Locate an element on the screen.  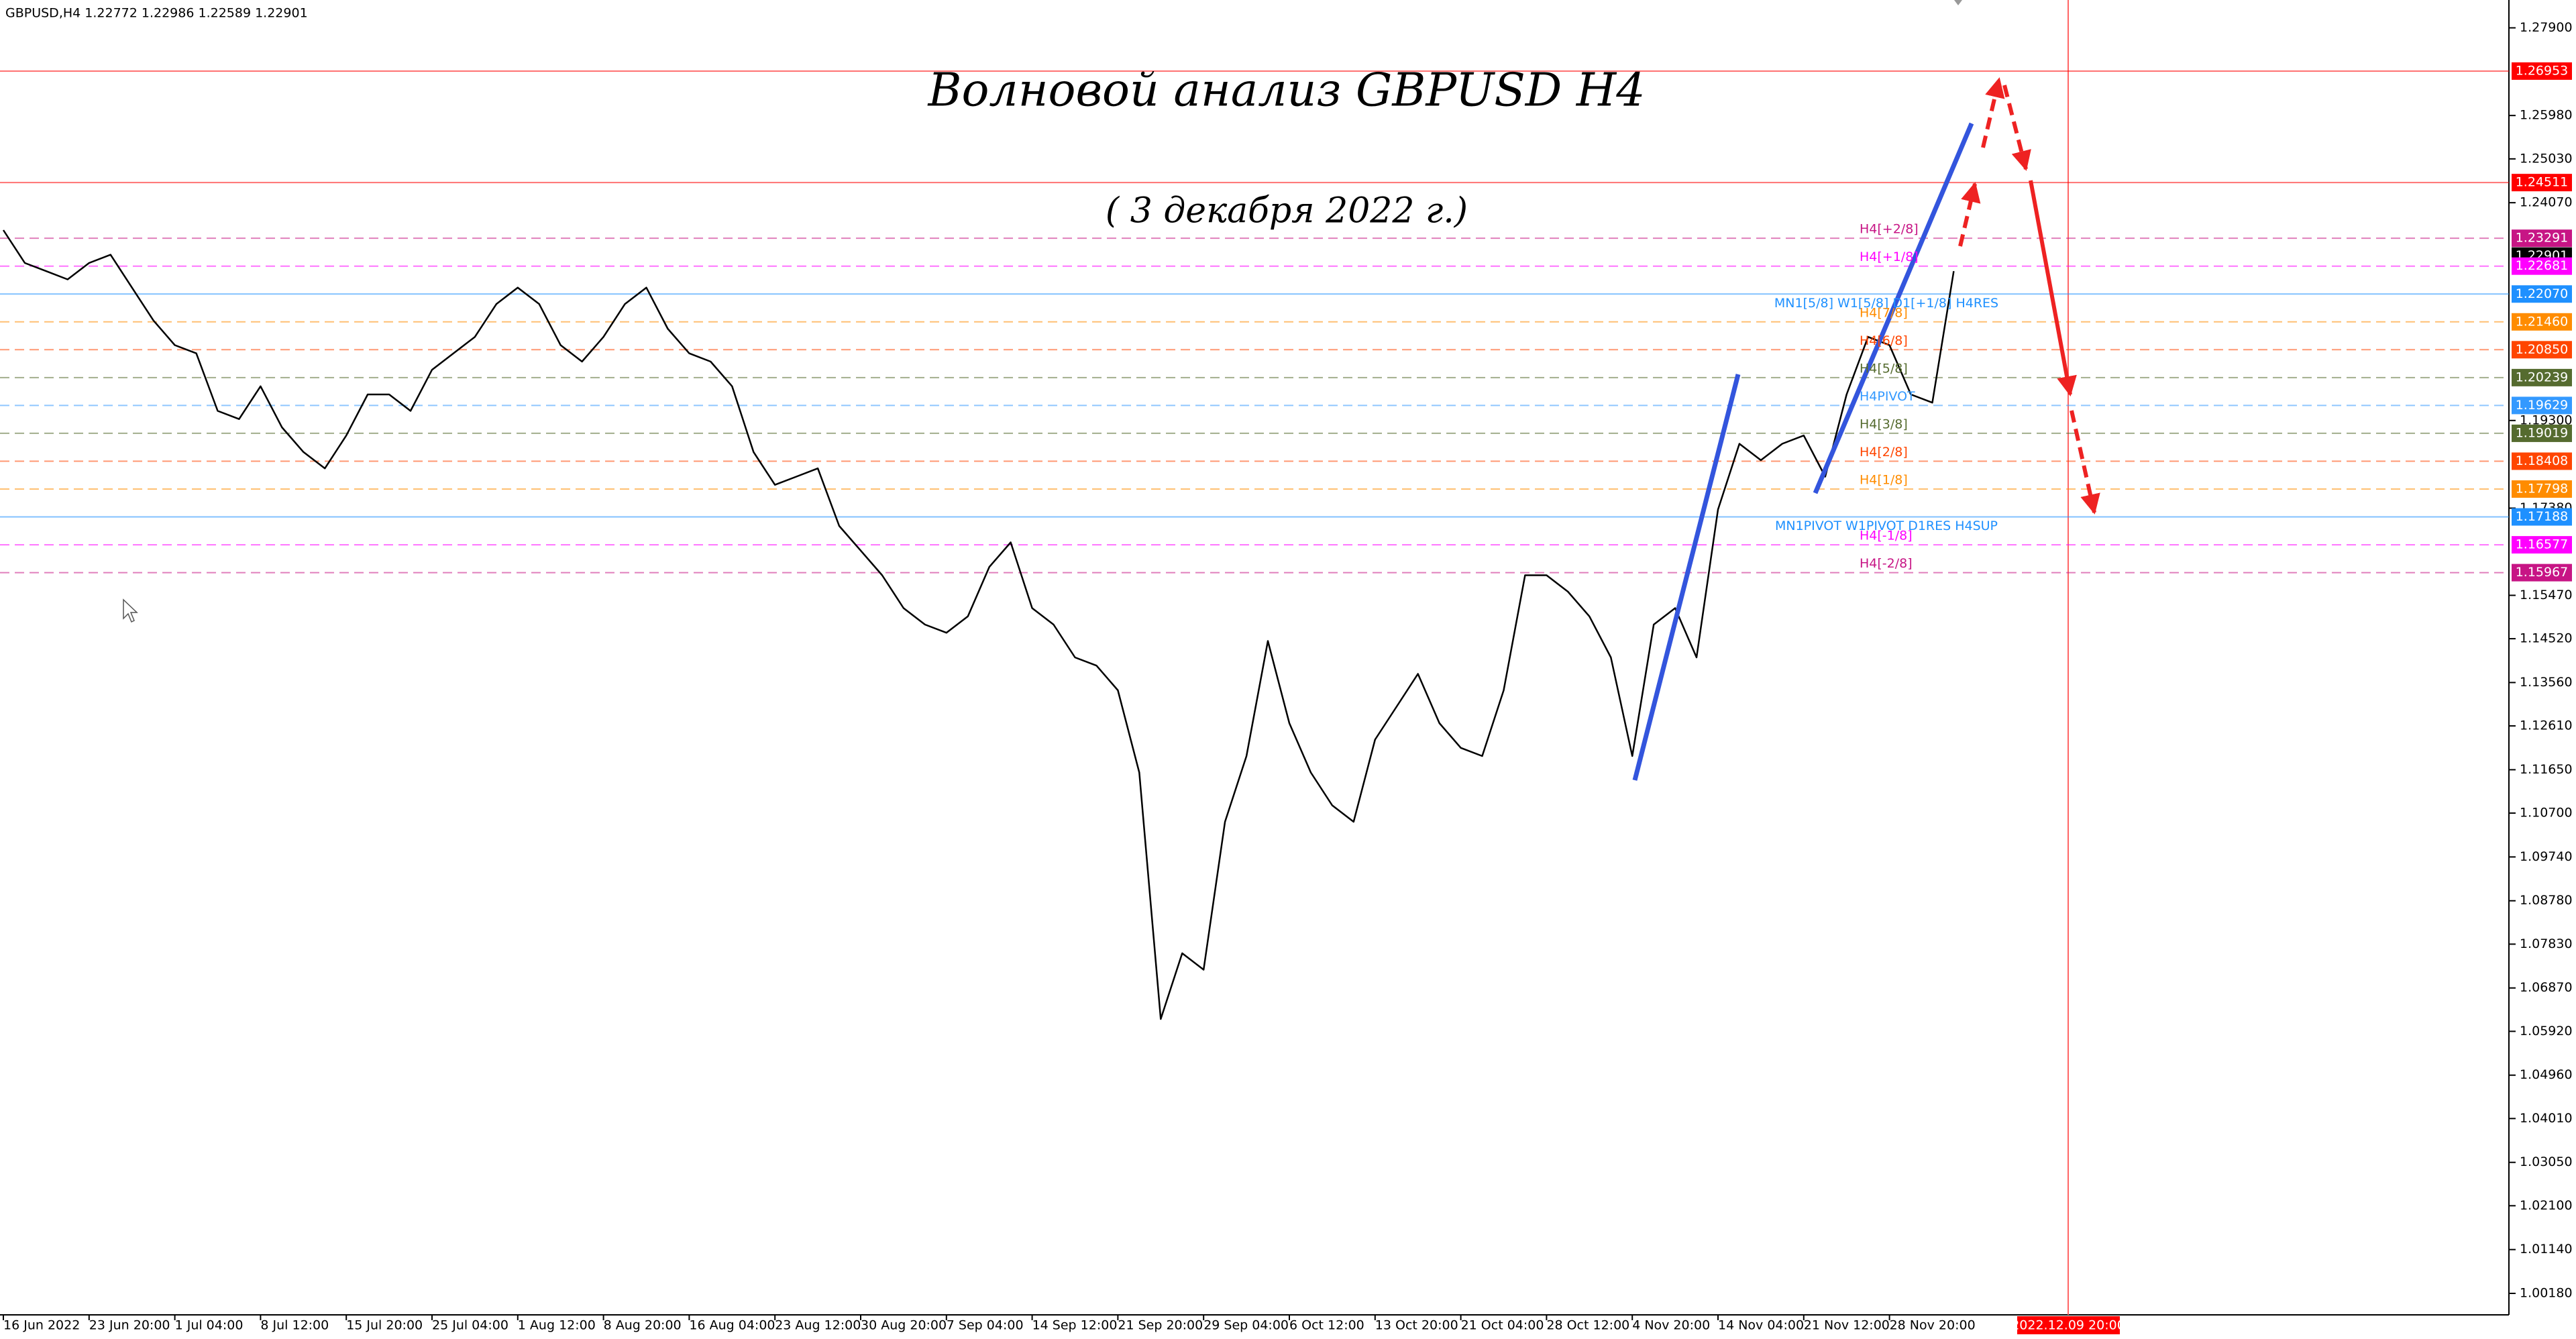
x-tick-label: 21 Oct 04:00 is located at coordinates (1502, 1325).